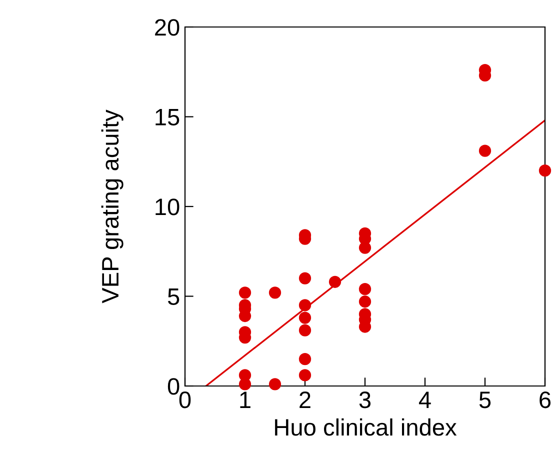 The image size is (558, 454). I want to click on x-tick-label: 0, so click(185, 399).